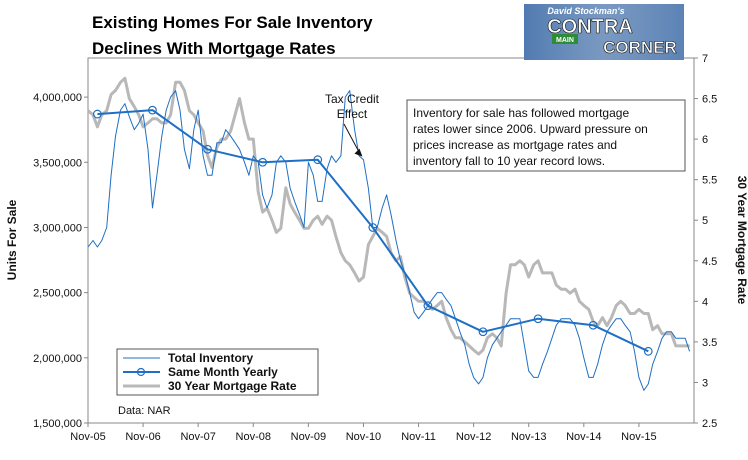 The height and width of the screenshot is (460, 748). What do you see at coordinates (57, 424) in the screenshot?
I see `y-left-tick-label: 1,500,000` at bounding box center [57, 424].